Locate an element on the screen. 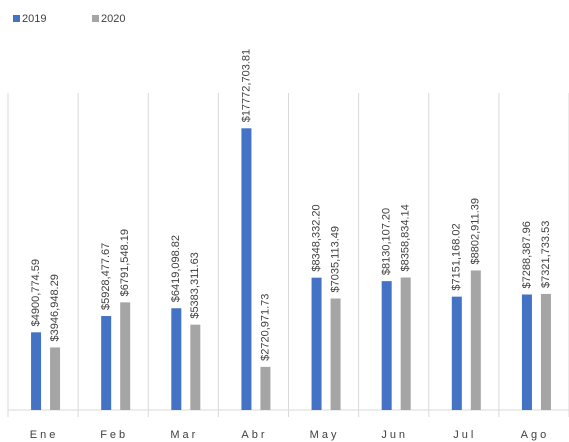 The width and height of the screenshot is (569, 442). x-tick-label: Ene is located at coordinates (44, 435).